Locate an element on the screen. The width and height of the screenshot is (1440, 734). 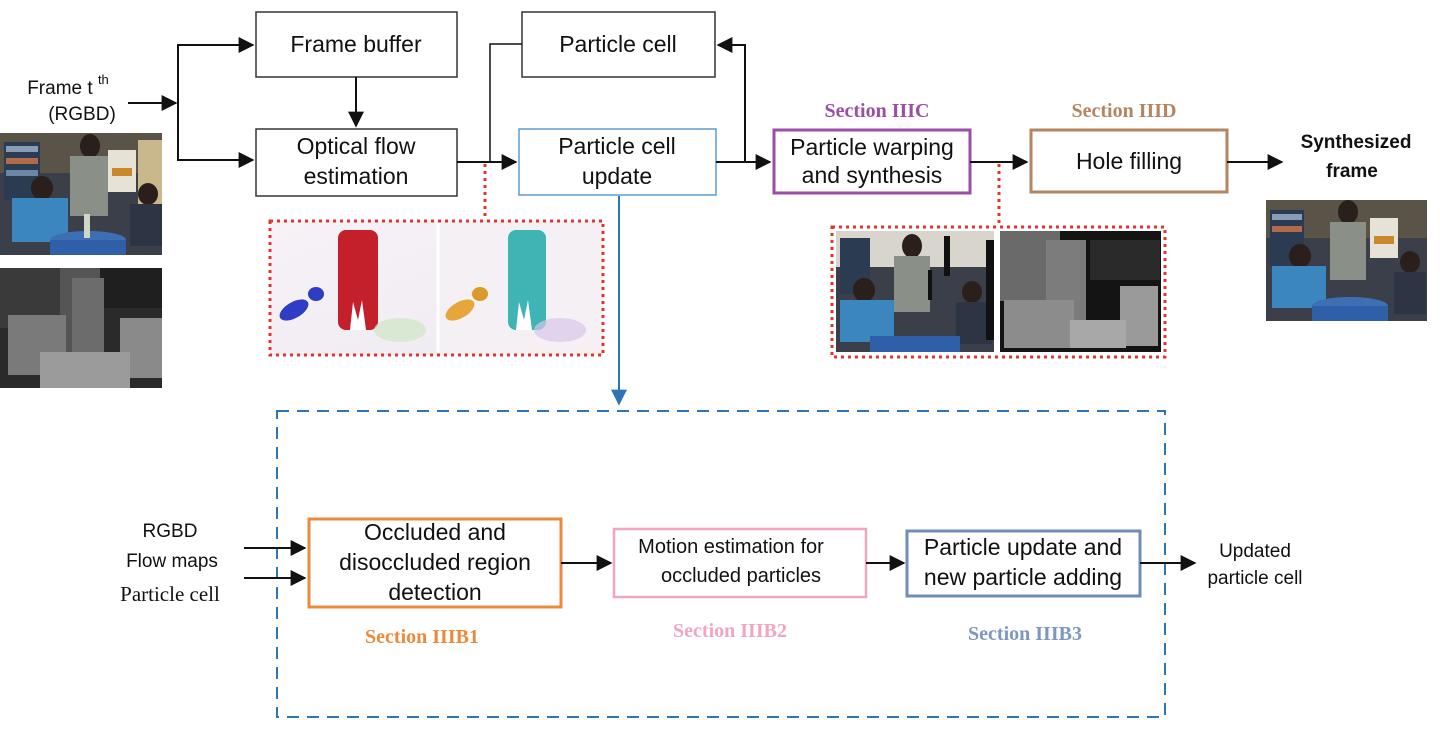
hole-filling-box: Hole filling is located at coordinates (1129, 161).